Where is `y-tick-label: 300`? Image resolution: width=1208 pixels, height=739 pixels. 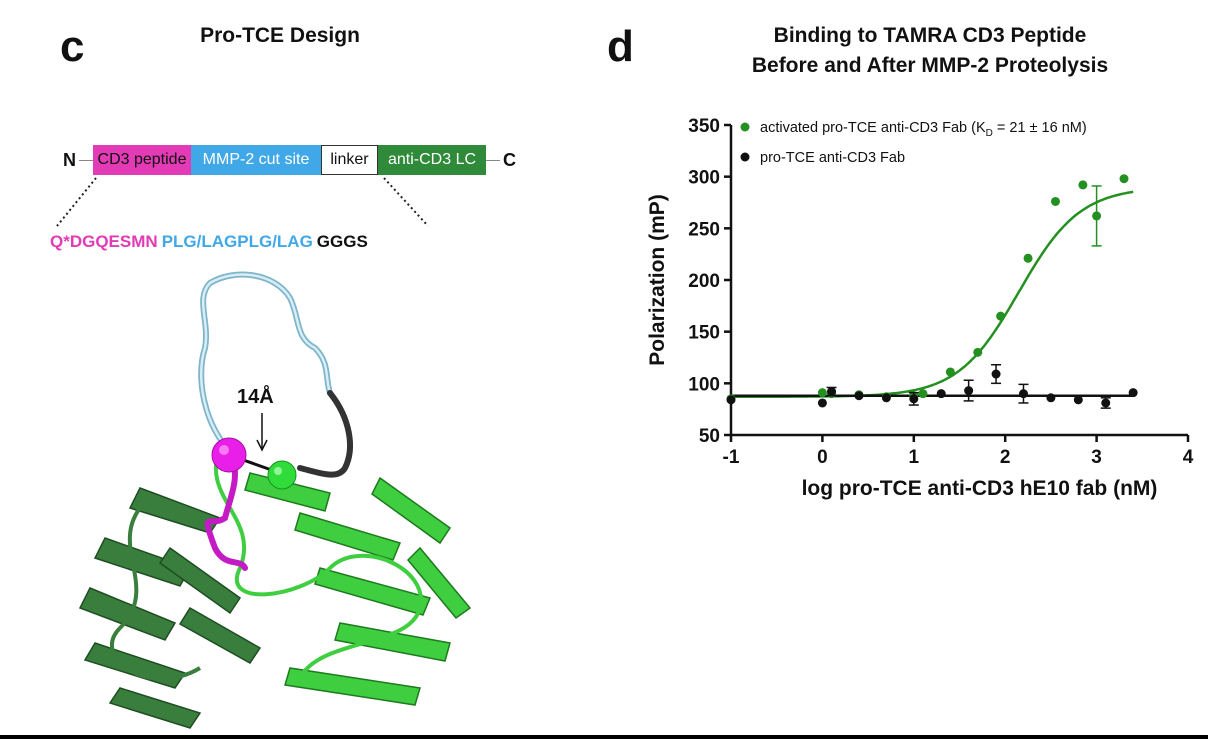 y-tick-label: 300 is located at coordinates (704, 178).